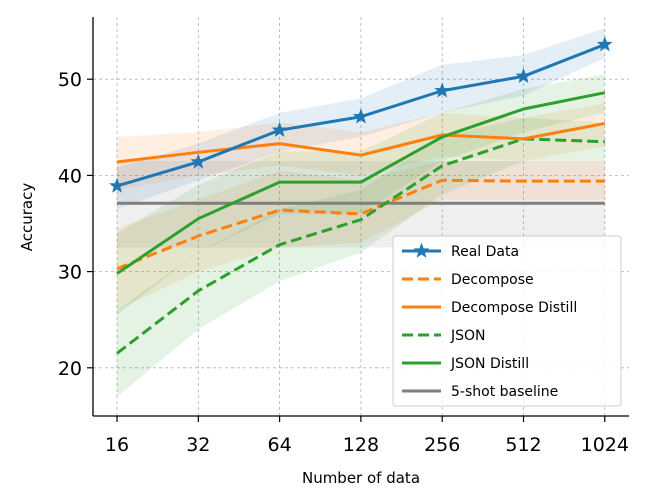 The width and height of the screenshot is (653, 503). I want to click on y-axis-label: Accuracy, so click(27, 217).